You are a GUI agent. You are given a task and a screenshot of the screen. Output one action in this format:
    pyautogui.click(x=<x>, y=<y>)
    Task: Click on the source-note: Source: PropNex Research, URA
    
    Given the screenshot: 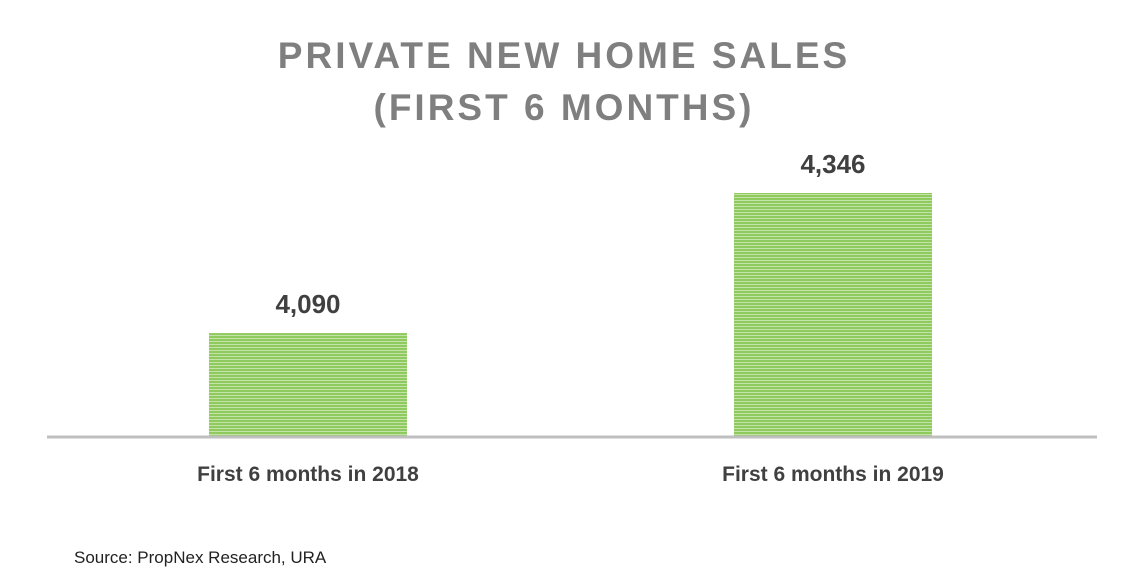 What is the action you would take?
    pyautogui.click(x=200, y=557)
    